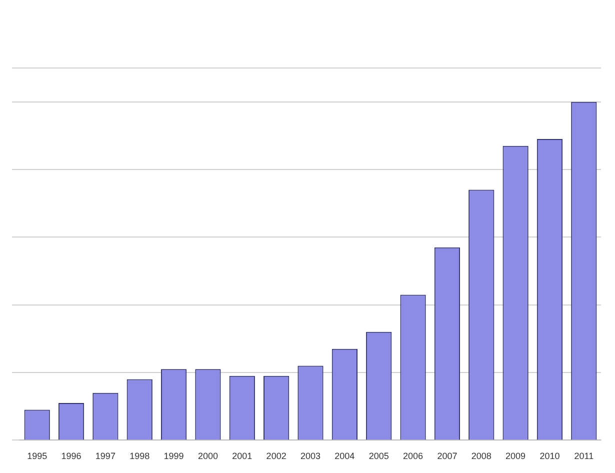  Describe the element at coordinates (71, 456) in the screenshot. I see `x-tick-label: 1996` at that location.